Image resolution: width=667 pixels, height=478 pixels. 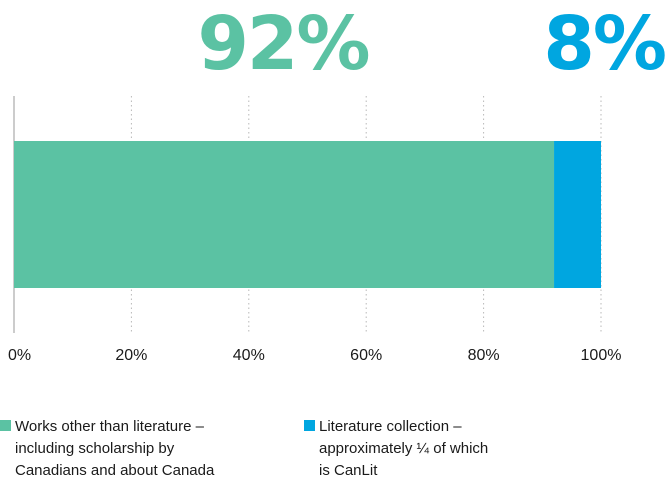 What do you see at coordinates (95, 448) in the screenshot?
I see `legend-label: including scholarship by` at bounding box center [95, 448].